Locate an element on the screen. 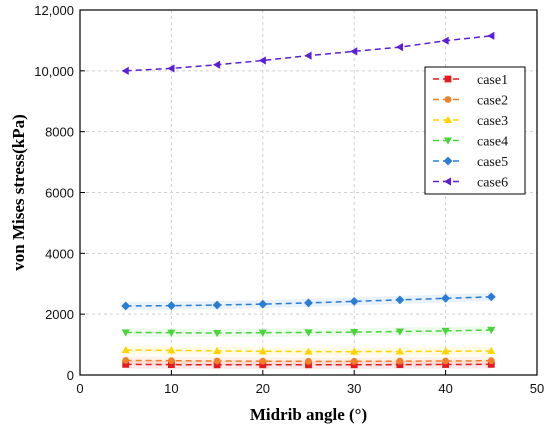  y-tick-label: 8000 is located at coordinates (59, 132).